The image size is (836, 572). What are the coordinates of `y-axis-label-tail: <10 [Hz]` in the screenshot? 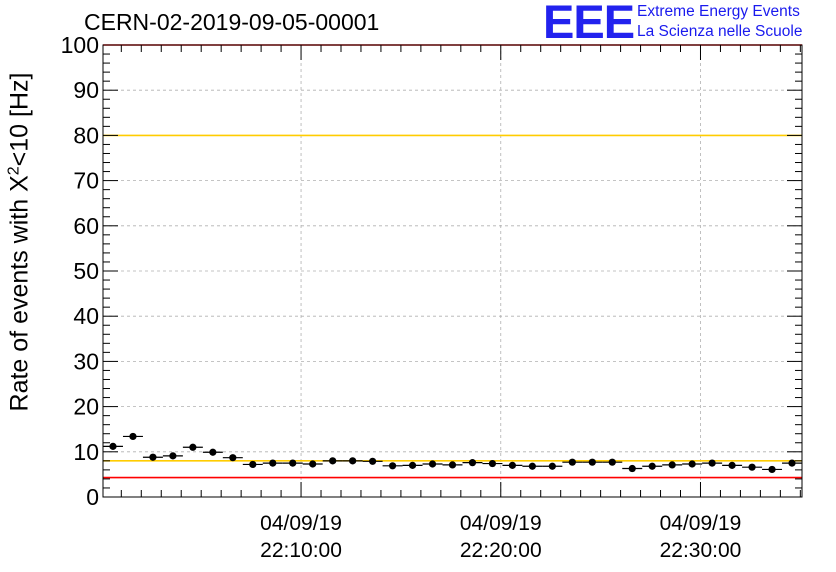 It's located at (19, 119).